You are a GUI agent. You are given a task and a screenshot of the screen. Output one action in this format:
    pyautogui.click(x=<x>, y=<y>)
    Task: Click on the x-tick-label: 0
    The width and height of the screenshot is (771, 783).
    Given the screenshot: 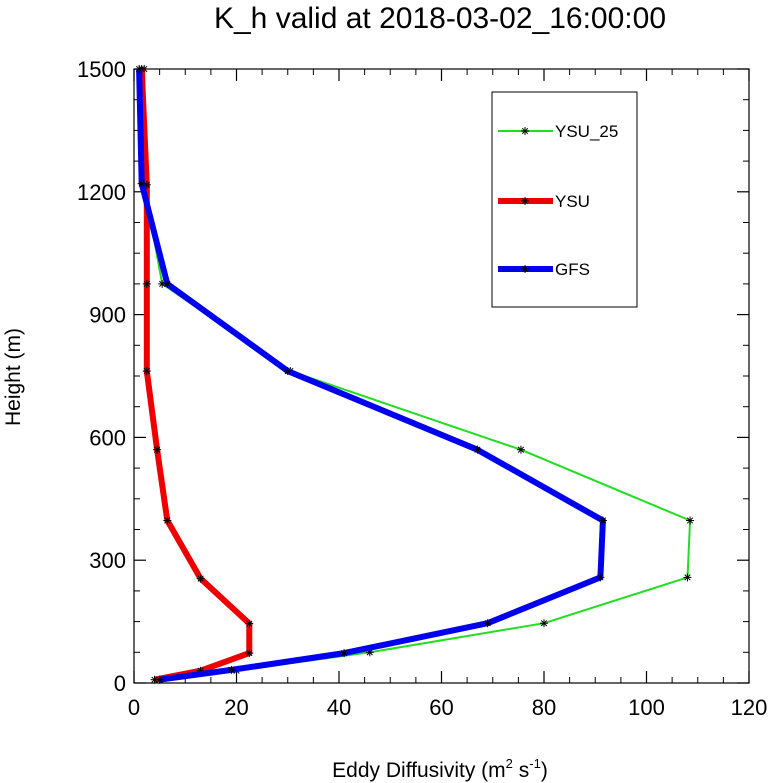 What is the action you would take?
    pyautogui.click(x=134, y=707)
    